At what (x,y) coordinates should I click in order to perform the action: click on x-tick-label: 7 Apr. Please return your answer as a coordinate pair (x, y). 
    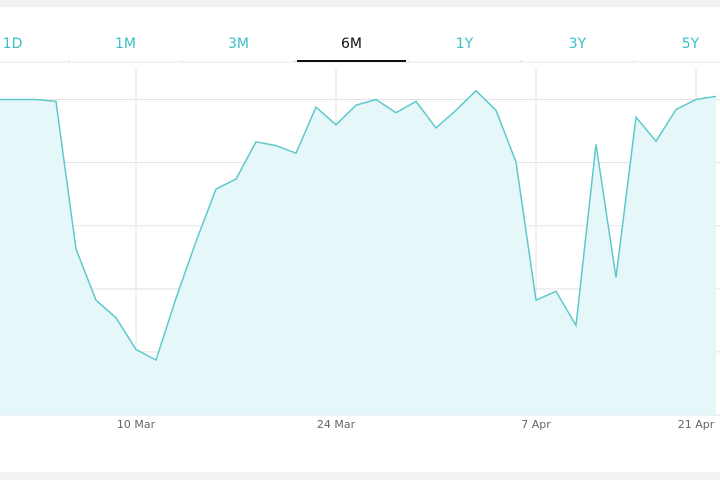
    Looking at the image, I should click on (536, 424).